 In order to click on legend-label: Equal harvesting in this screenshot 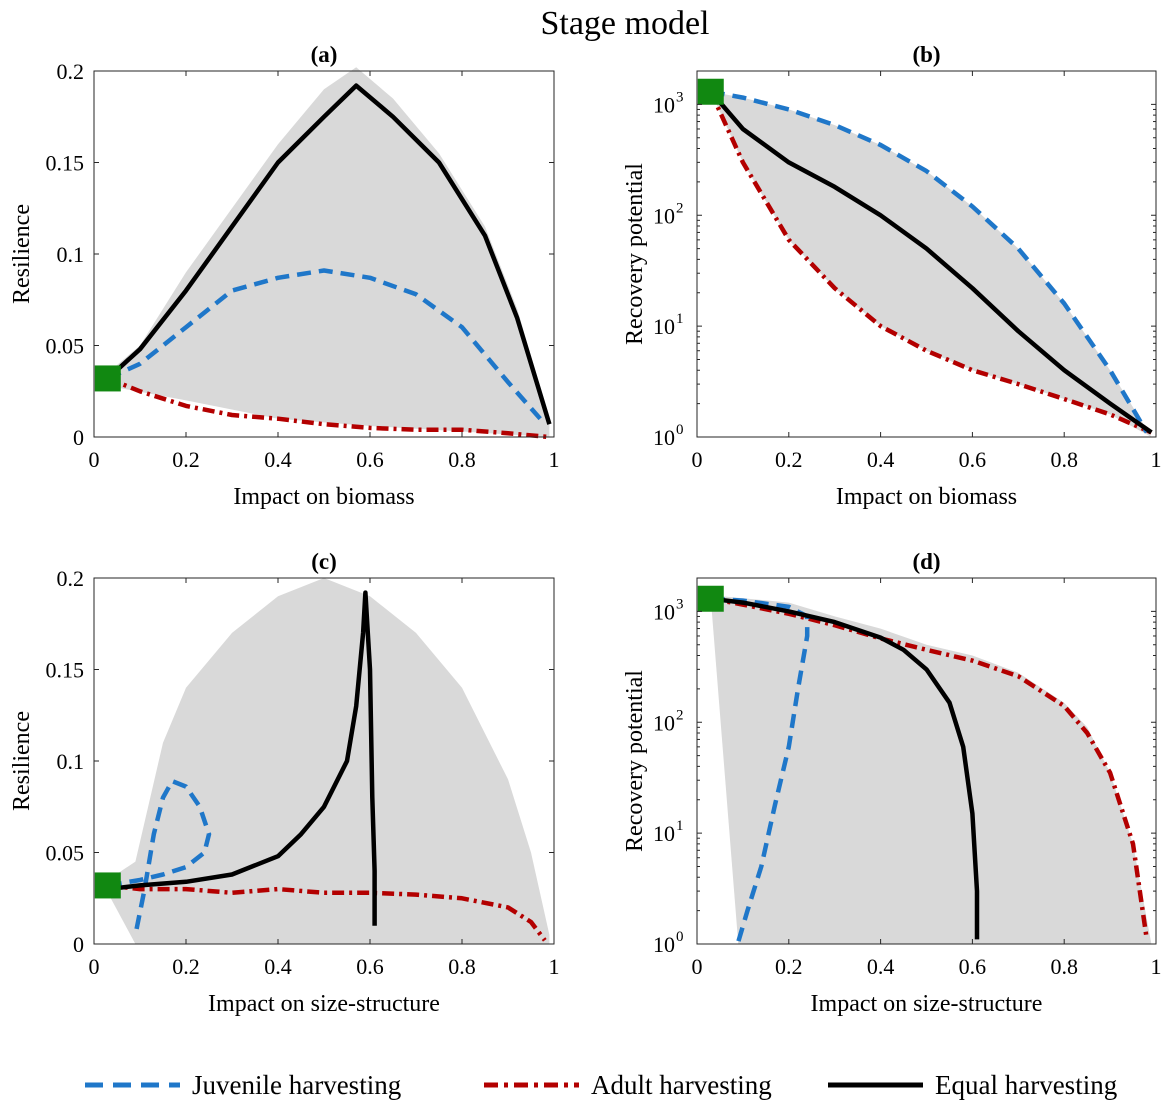, I will do `click(1026, 1085)`.